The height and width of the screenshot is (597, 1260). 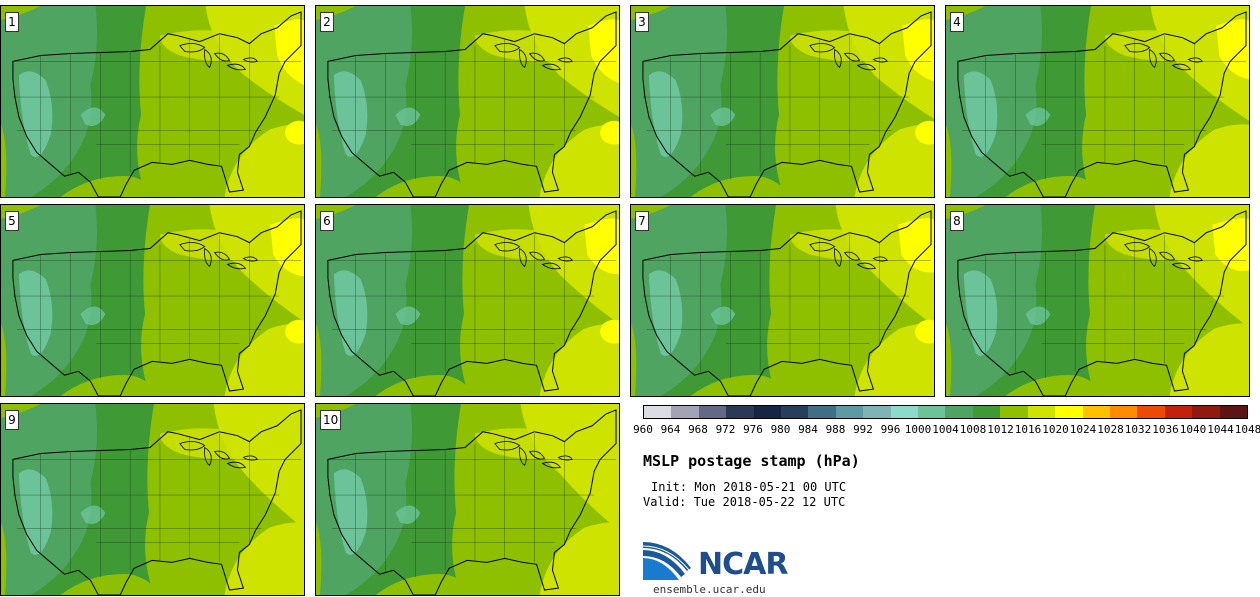 What do you see at coordinates (835, 429) in the screenshot?
I see `colorbar-tick-label: 988` at bounding box center [835, 429].